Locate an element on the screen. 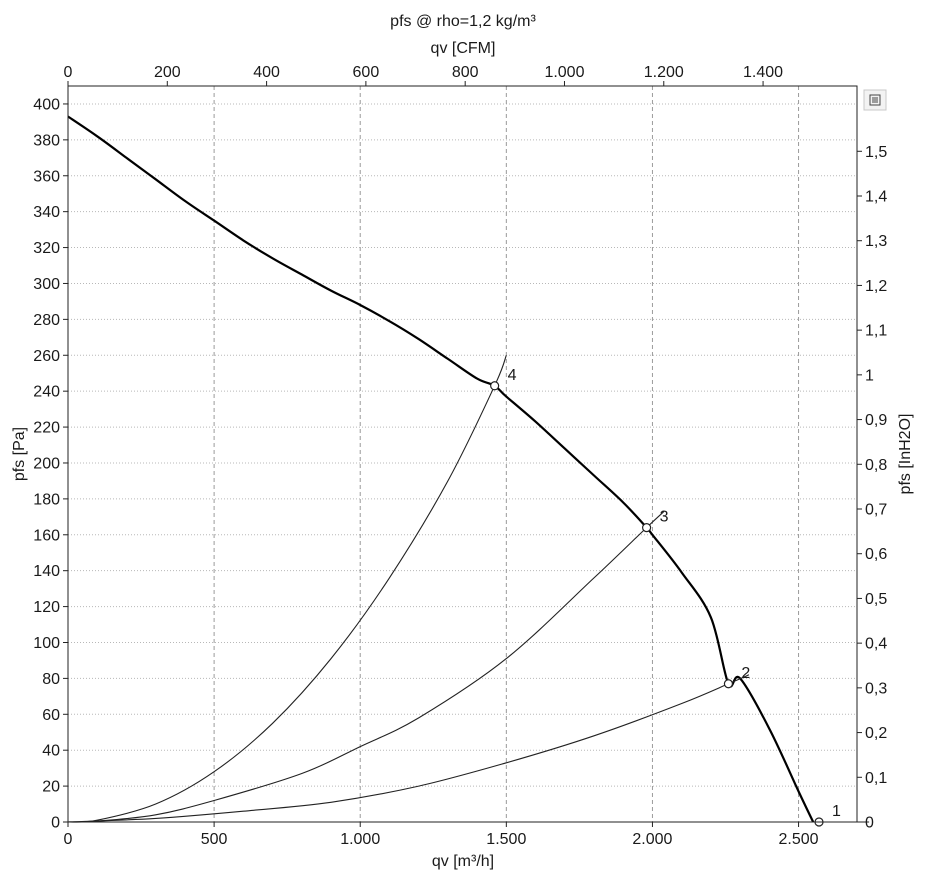  y-tick-label: 240 is located at coordinates (46, 392).